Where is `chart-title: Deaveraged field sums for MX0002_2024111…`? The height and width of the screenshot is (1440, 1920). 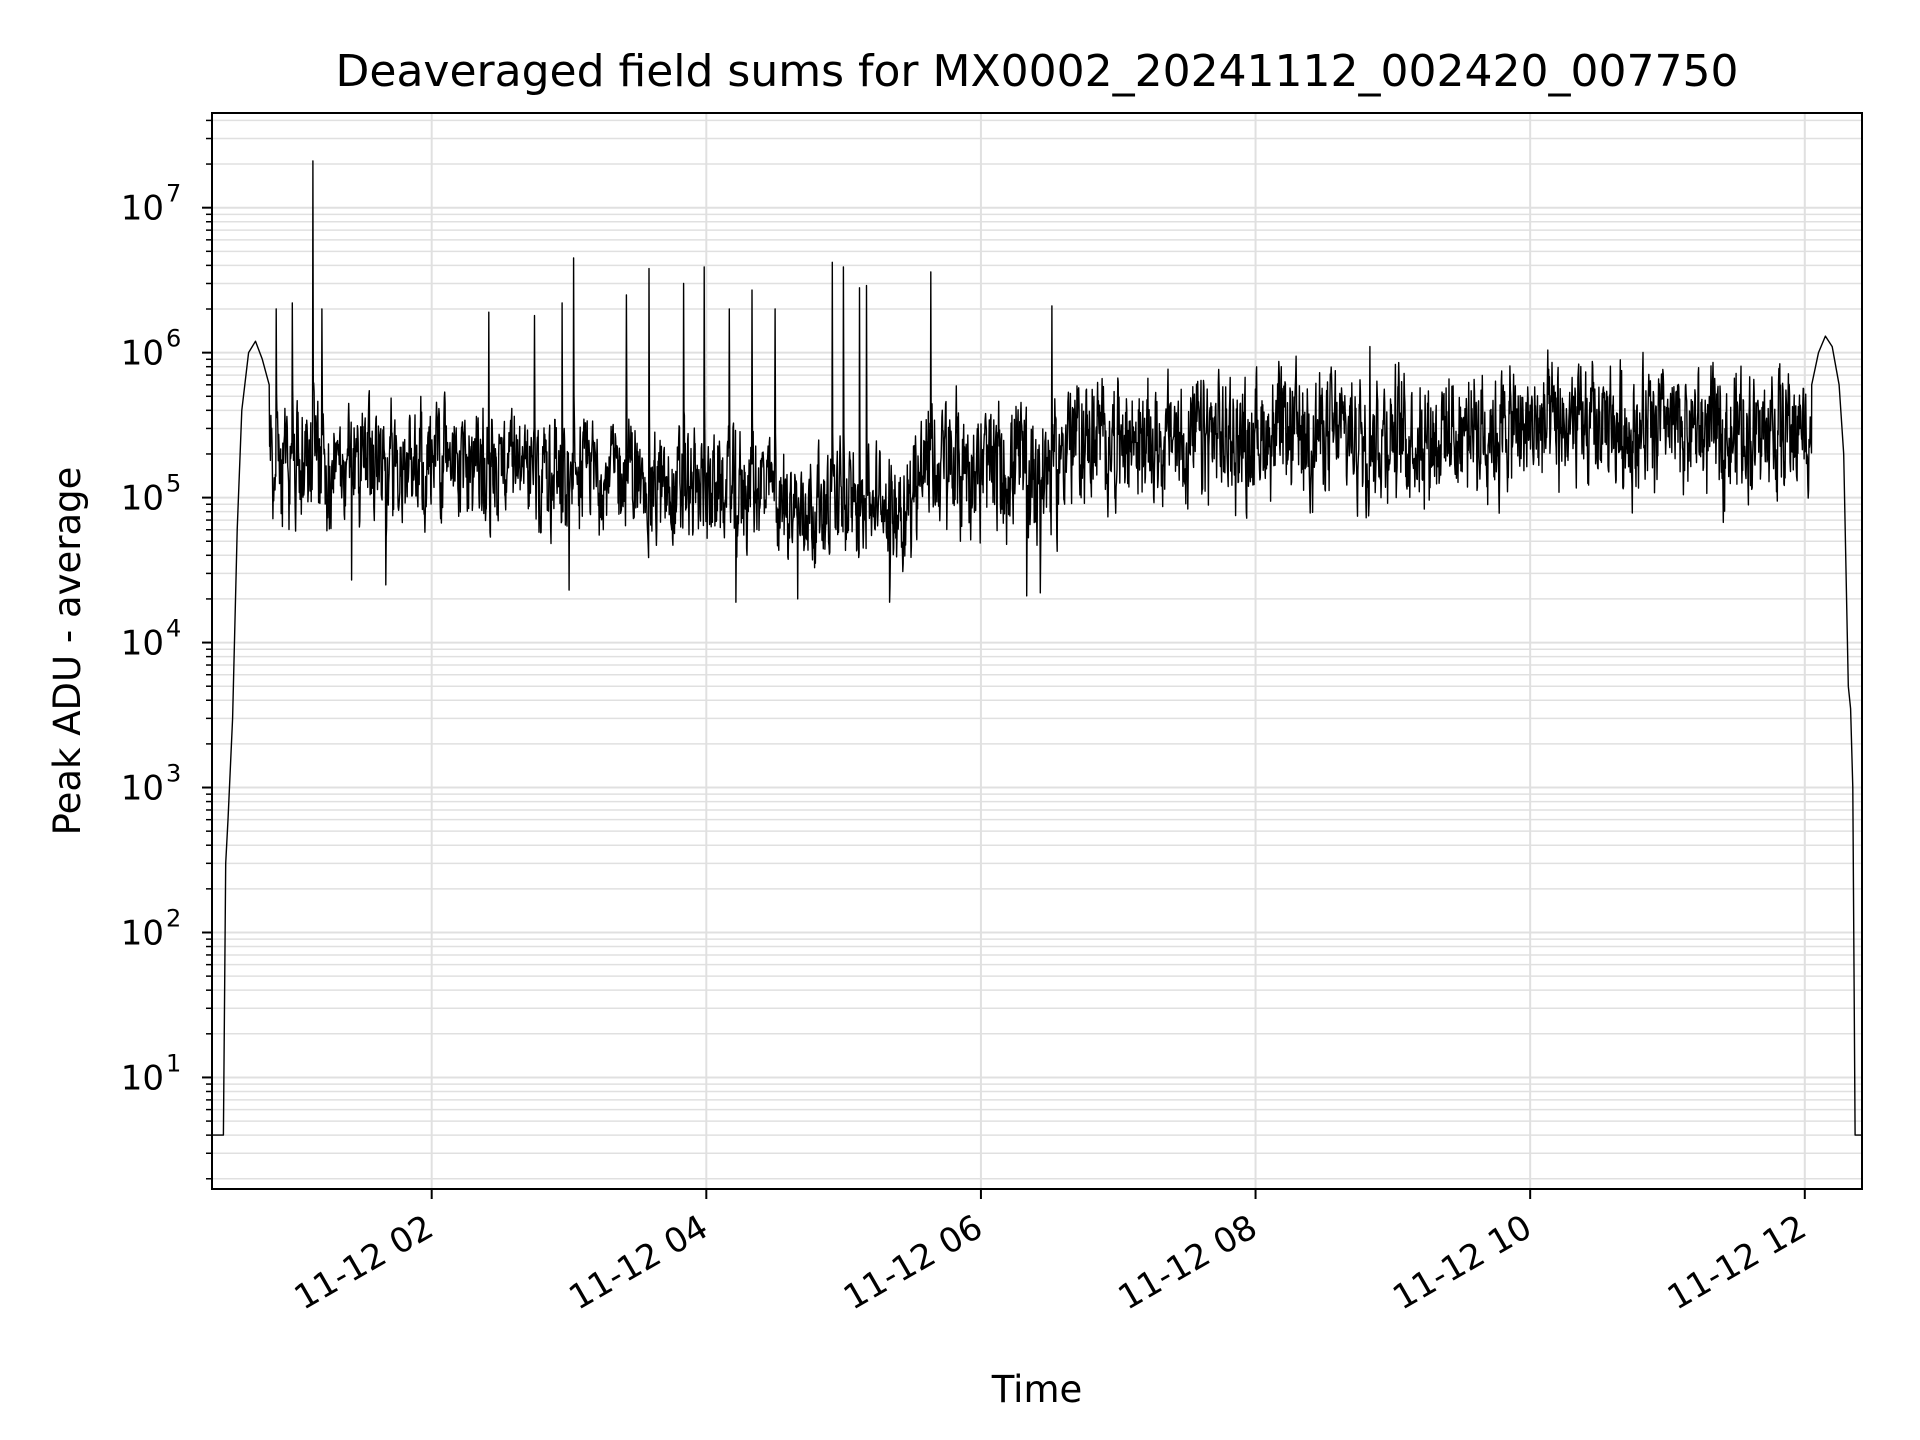
chart-title: Deaveraged field sums for MX0002_2024111… is located at coordinates (1037, 71).